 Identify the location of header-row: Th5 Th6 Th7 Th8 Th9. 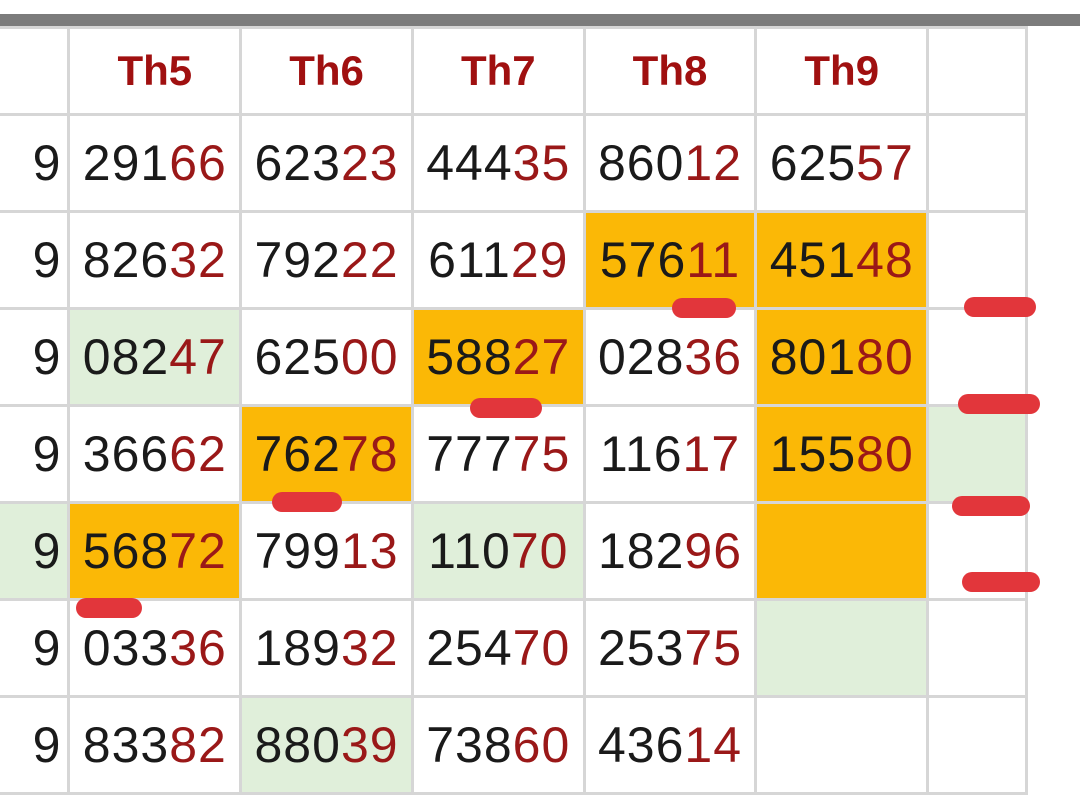
(514, 71).